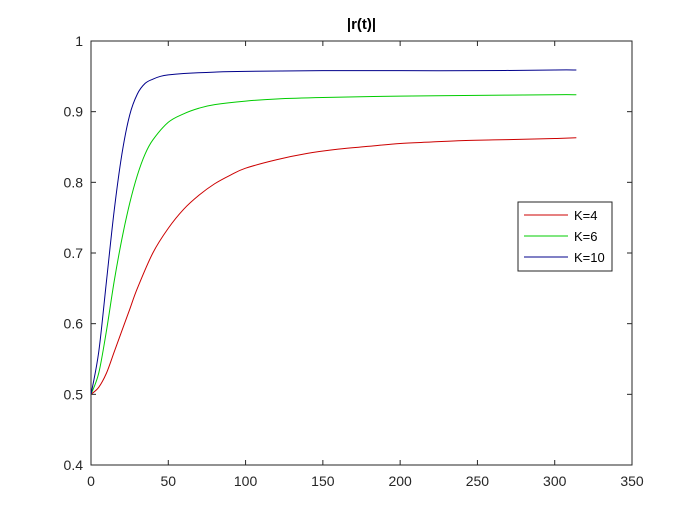 This screenshot has height=525, width=700. I want to click on y-tick-label: 0.8, so click(74, 182).